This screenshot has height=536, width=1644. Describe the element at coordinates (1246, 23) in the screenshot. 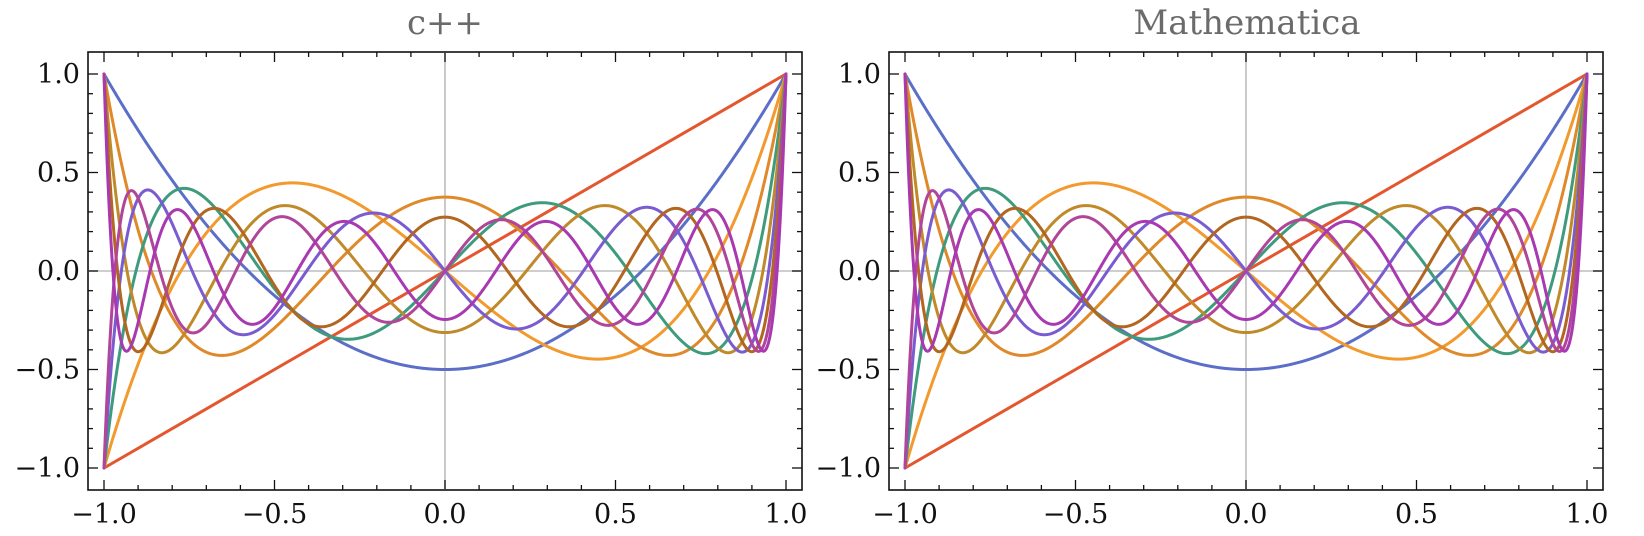

I see `chart-title: Mathematica` at that location.